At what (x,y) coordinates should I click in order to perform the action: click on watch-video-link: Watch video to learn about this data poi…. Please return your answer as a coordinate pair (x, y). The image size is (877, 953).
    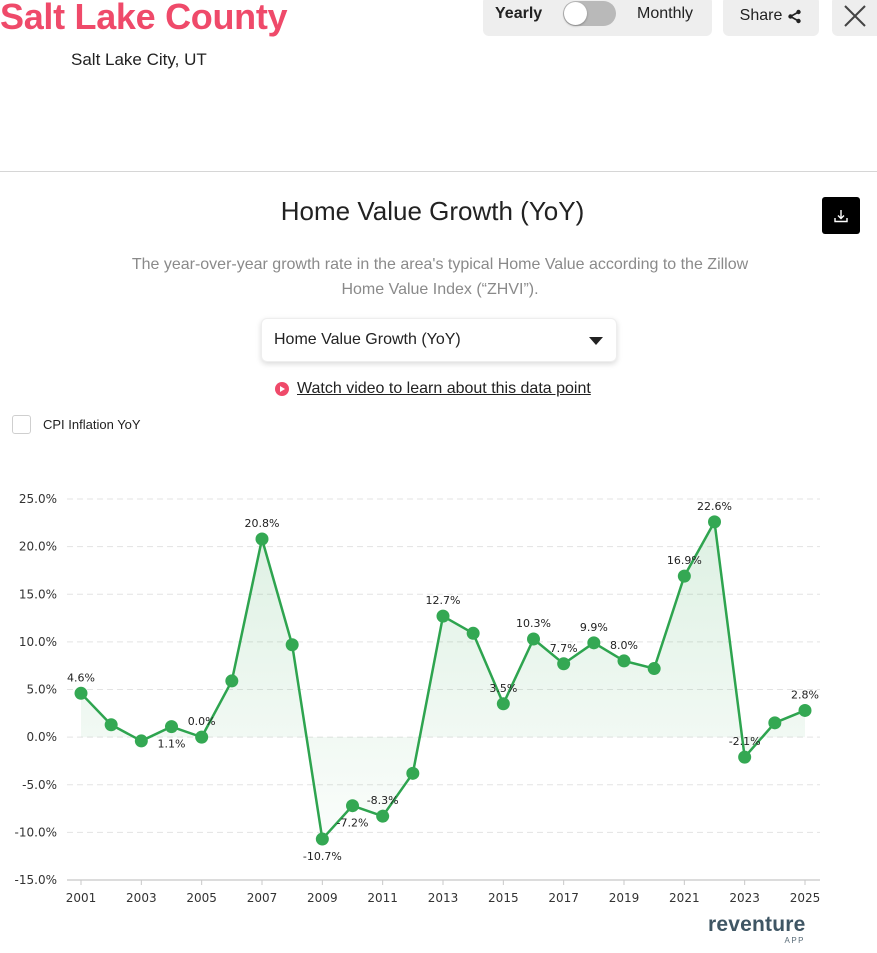
    Looking at the image, I should click on (433, 389).